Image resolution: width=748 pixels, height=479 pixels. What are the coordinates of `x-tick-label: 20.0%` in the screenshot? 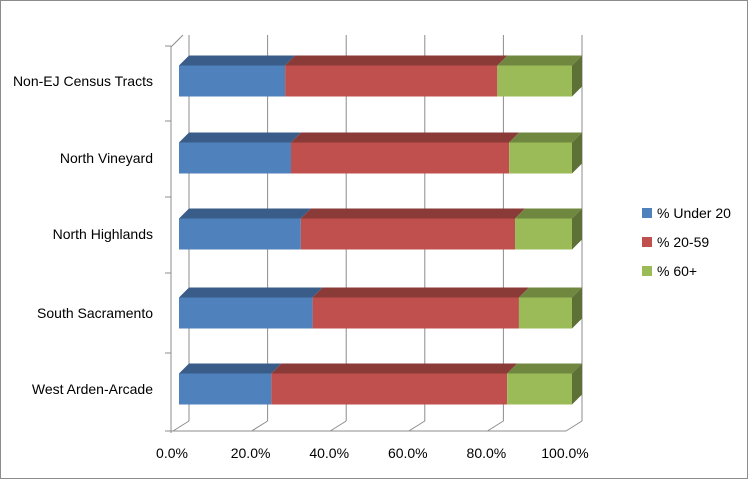 It's located at (251, 453).